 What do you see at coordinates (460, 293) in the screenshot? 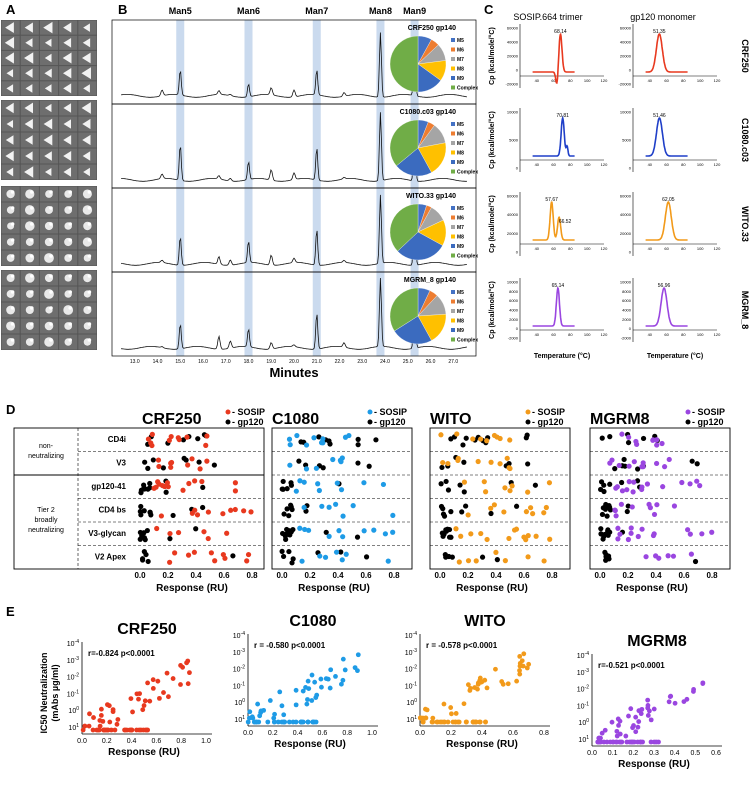
I see `legend-label: M5` at bounding box center [460, 293].